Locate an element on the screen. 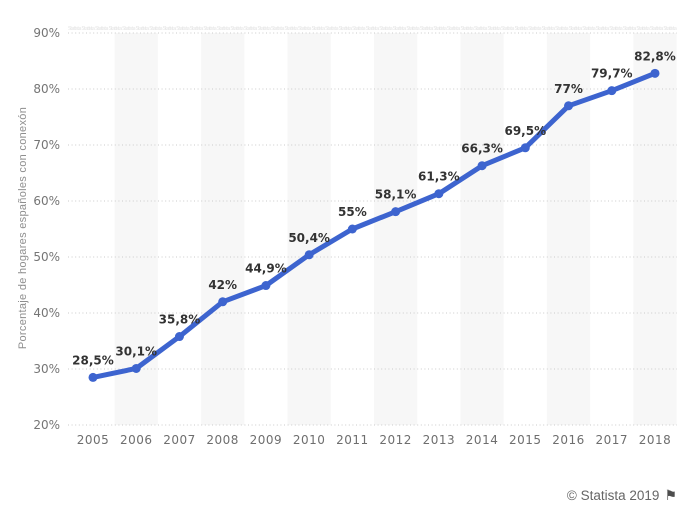 The image size is (694, 517). data-point-label: 35,8% is located at coordinates (180, 320).